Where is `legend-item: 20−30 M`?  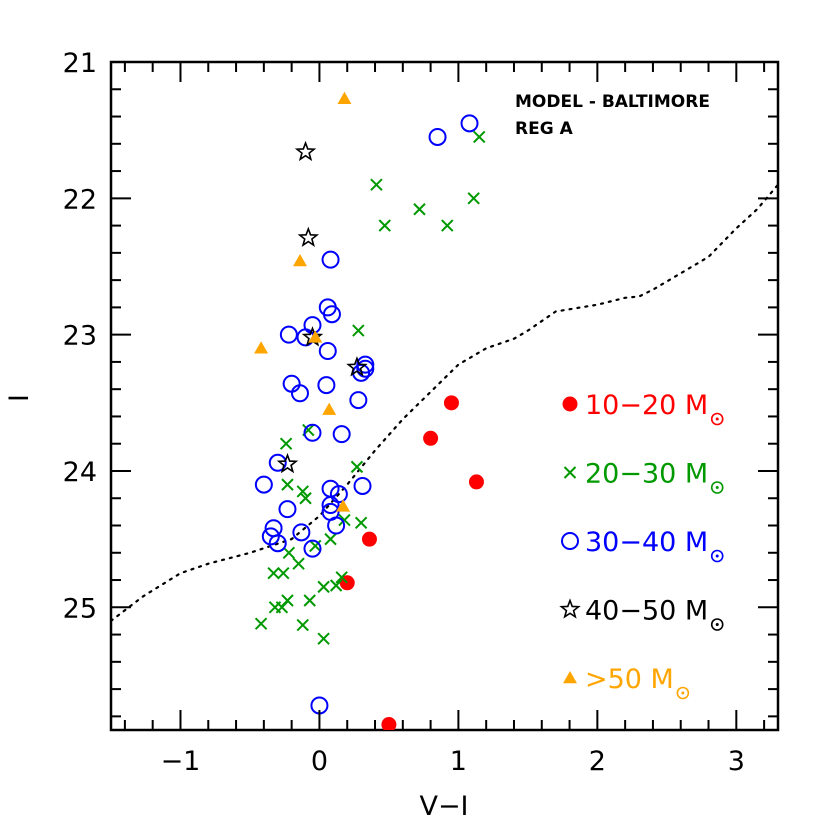 legend-item: 20−30 M is located at coordinates (643, 476).